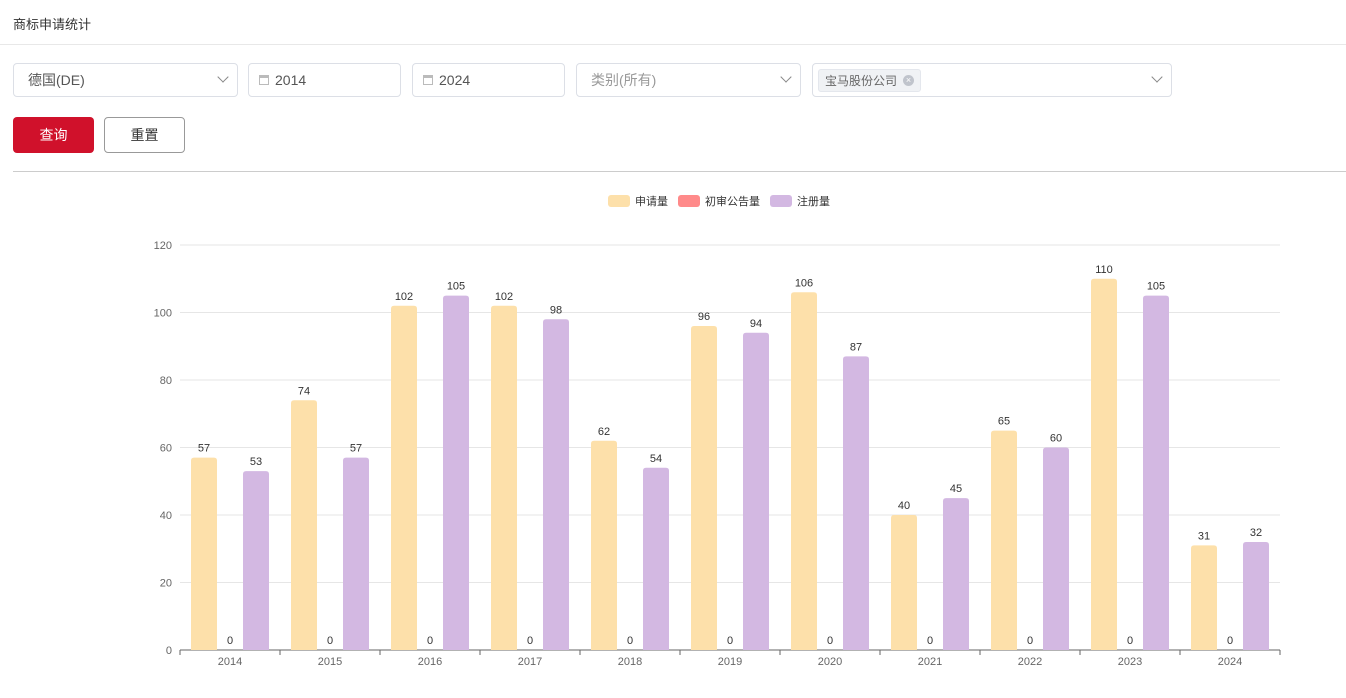  What do you see at coordinates (730, 662) in the screenshot?
I see `x-tick-label: 2019` at bounding box center [730, 662].